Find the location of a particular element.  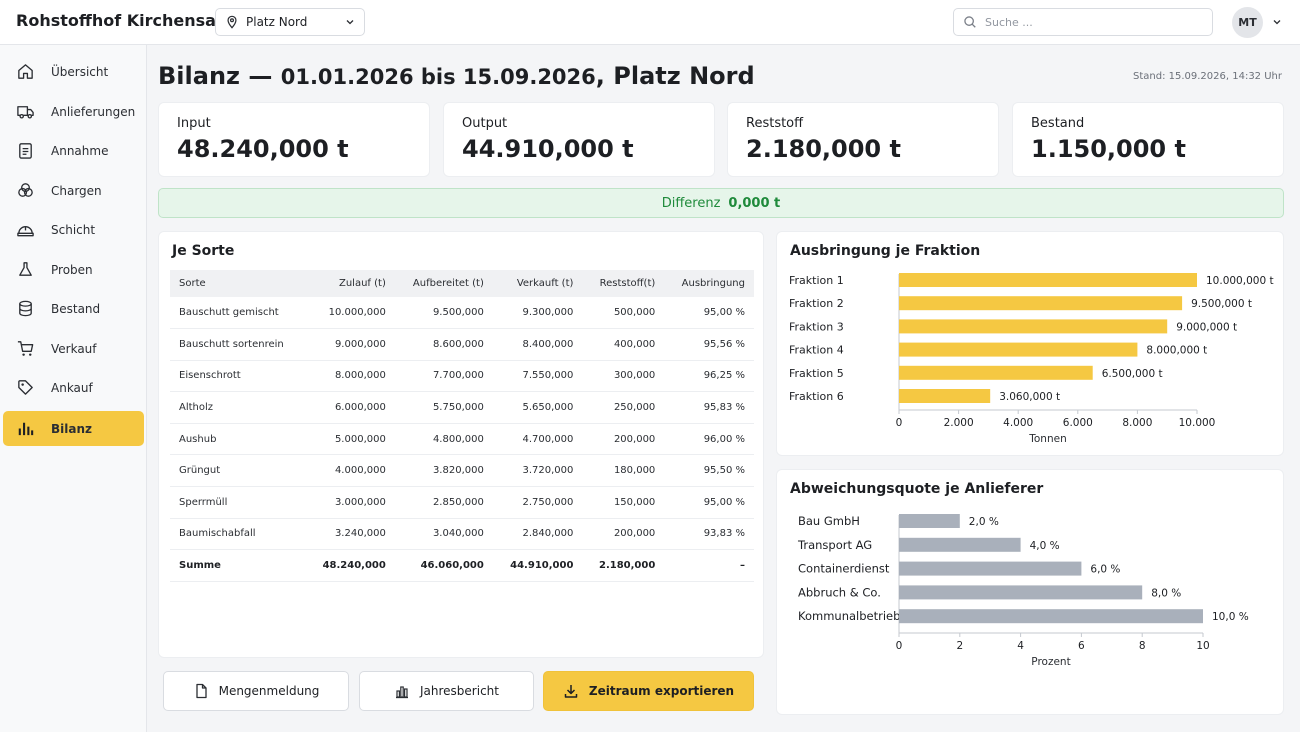

tick-label: 6.000 is located at coordinates (1078, 423).